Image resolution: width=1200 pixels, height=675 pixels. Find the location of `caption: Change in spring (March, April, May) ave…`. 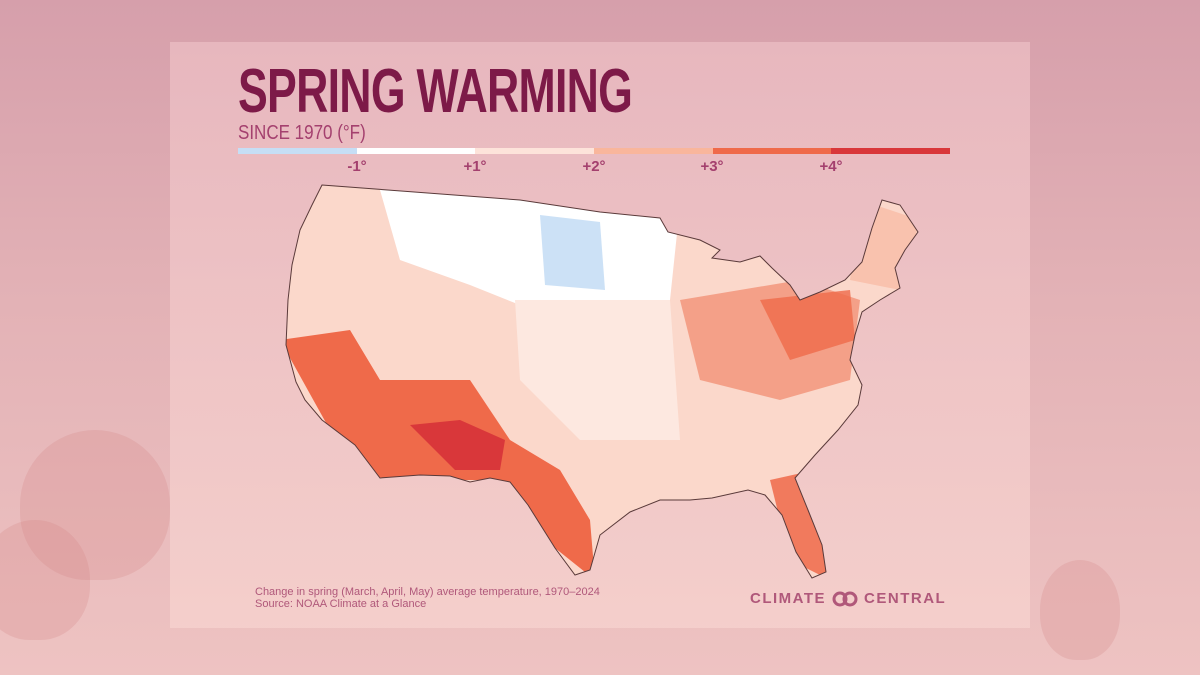

caption: Change in spring (March, April, May) ave… is located at coordinates (427, 592).